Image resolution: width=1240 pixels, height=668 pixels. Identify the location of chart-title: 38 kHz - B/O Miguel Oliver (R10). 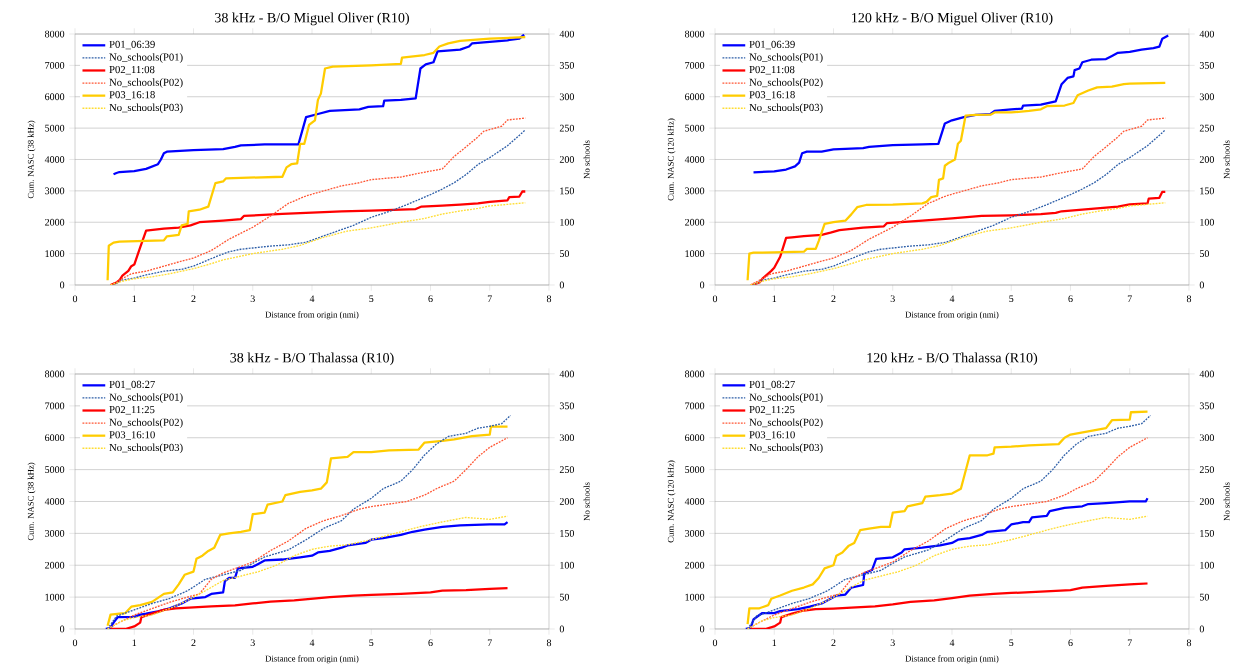
(312, 19).